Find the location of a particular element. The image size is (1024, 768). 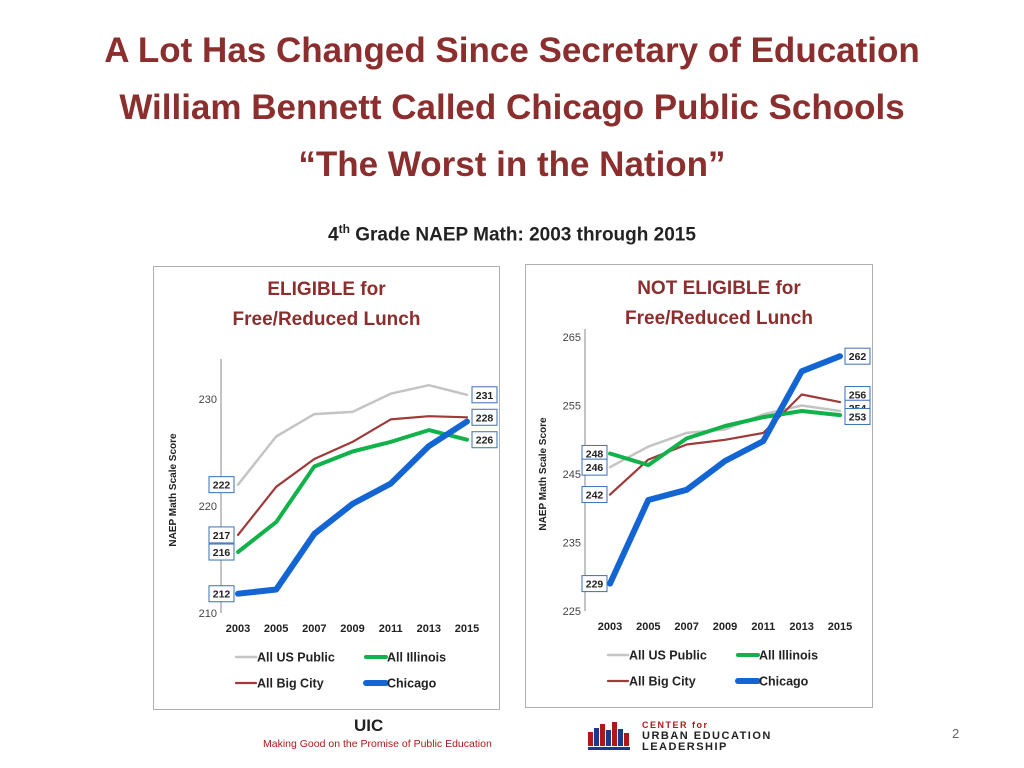

start-data-label: 212 is located at coordinates (222, 595).